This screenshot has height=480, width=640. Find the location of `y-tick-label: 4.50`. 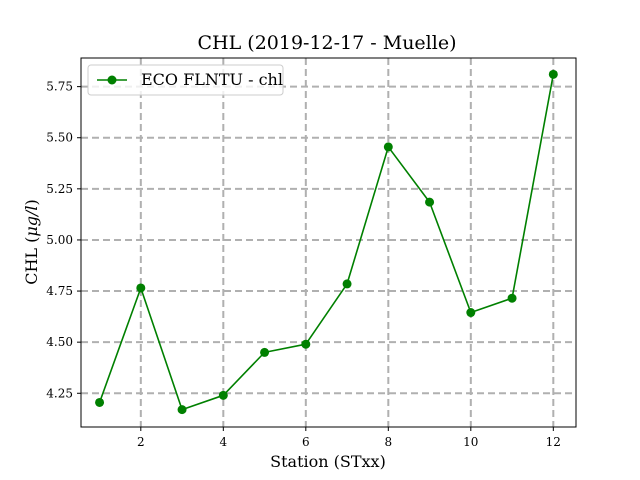

y-tick-label: 4.50 is located at coordinates (59, 342).